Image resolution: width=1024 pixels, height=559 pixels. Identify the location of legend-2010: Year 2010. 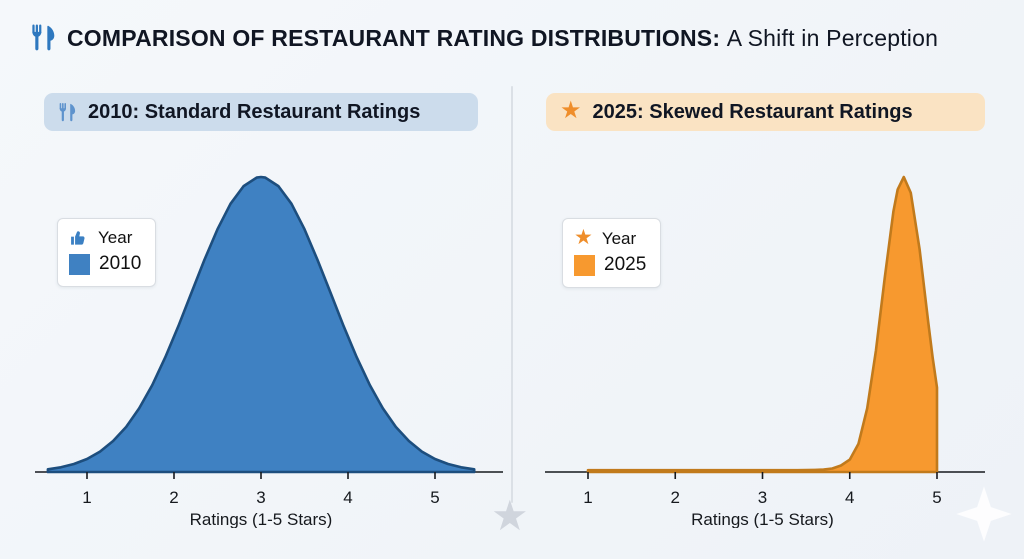
(107, 252).